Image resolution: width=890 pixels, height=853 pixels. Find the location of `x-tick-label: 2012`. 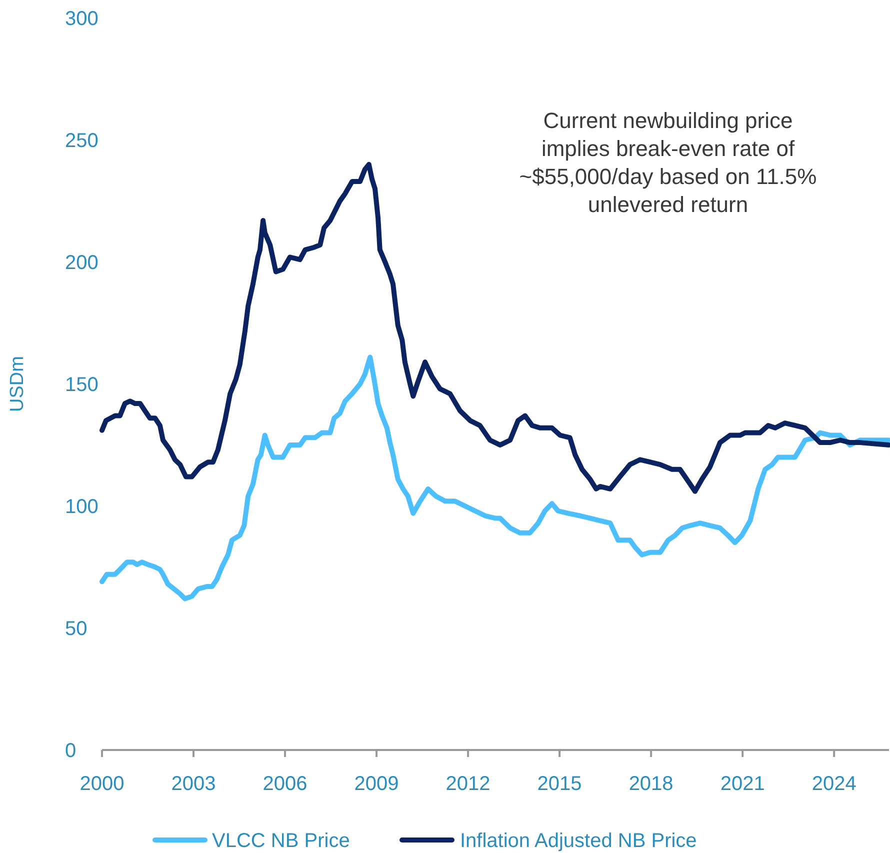

x-tick-label: 2012 is located at coordinates (468, 784).